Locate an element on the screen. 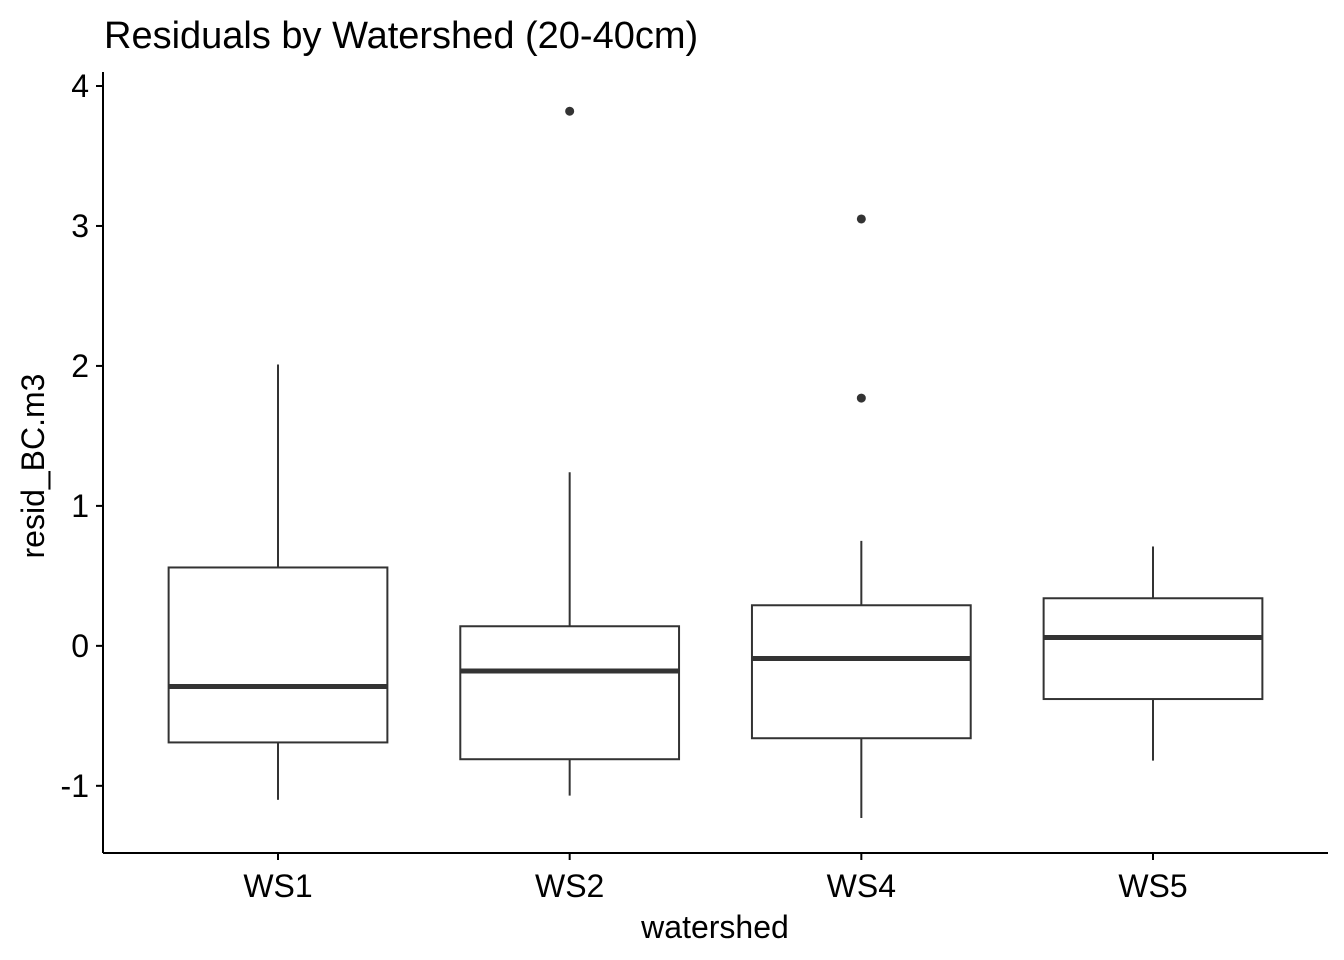 Image resolution: width=1344 pixels, height=960 pixels. y-axis-title: resid_BC.m3 is located at coordinates (33, 466).